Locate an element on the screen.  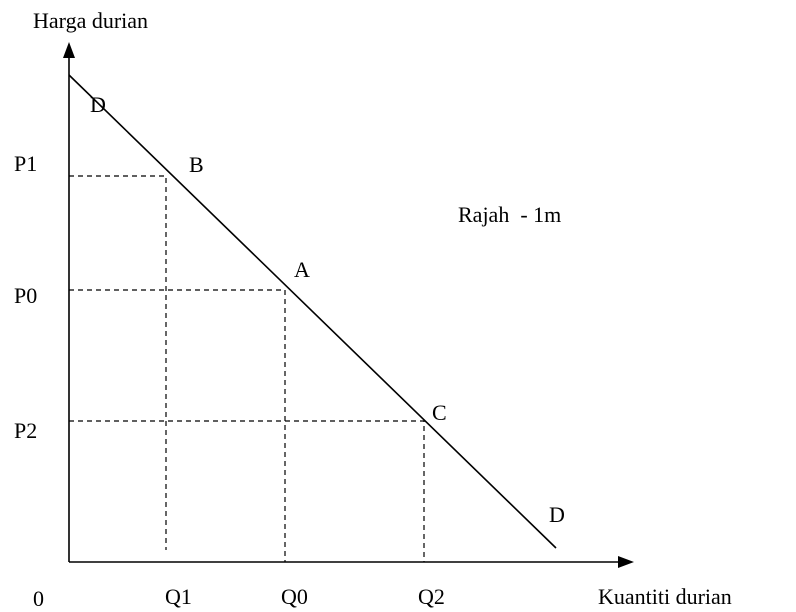
point-label: B is located at coordinates (196, 164).